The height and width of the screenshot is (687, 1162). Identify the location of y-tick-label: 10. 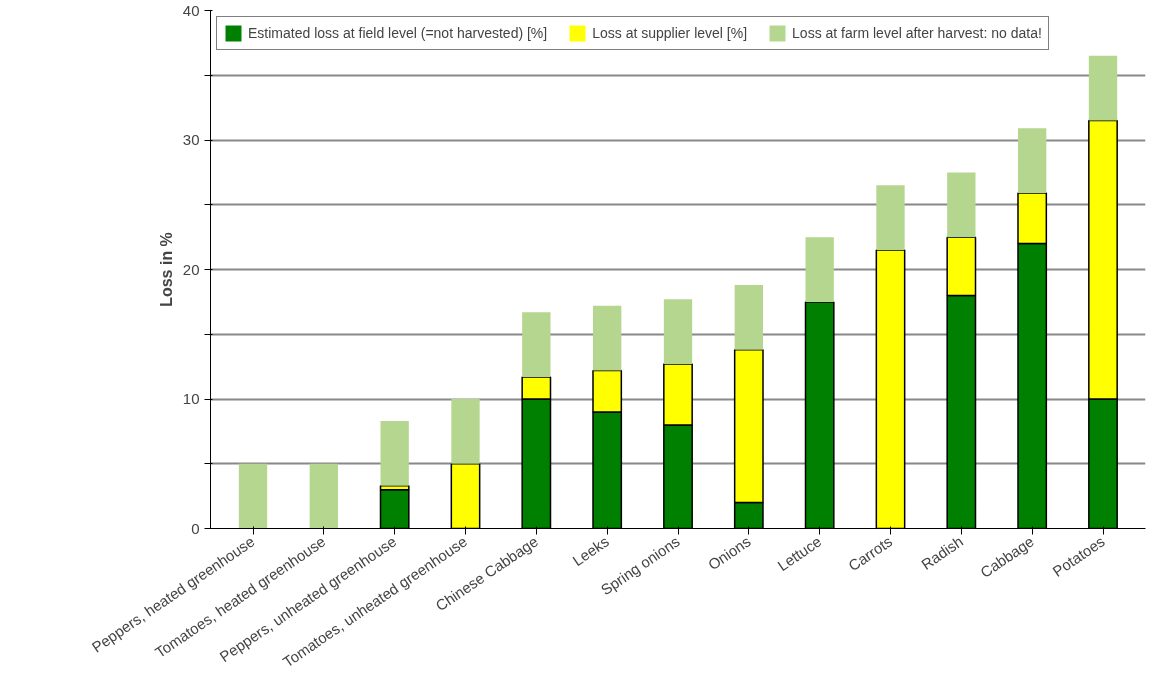
(191, 398).